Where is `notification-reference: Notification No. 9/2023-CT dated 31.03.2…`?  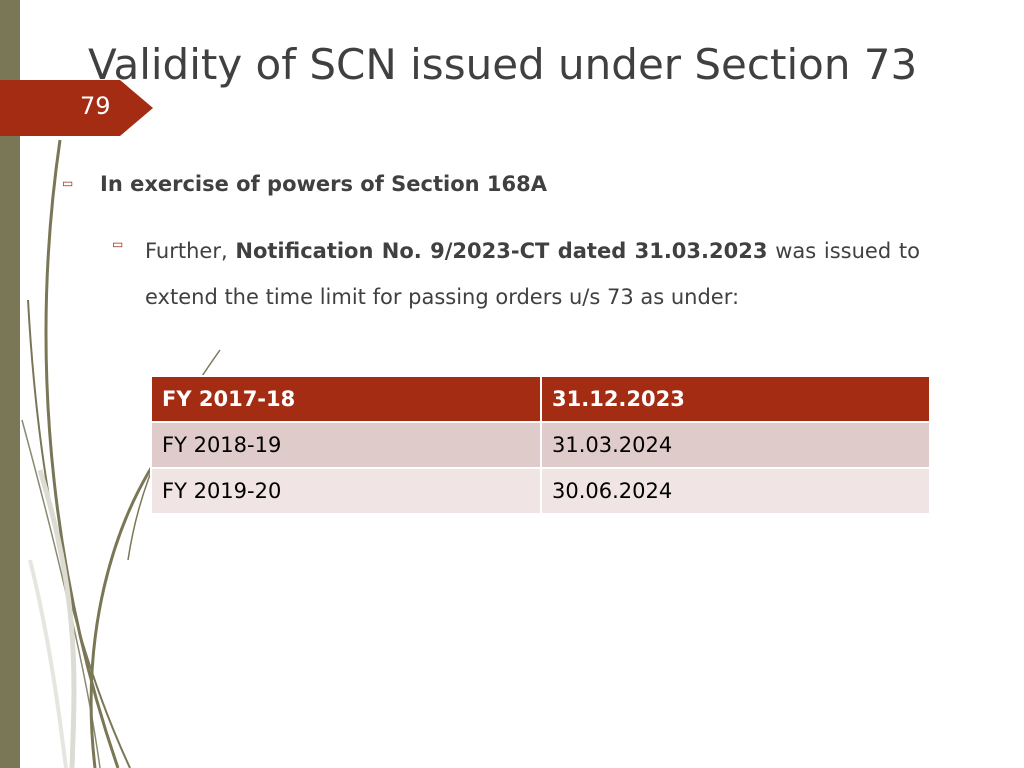
notification-reference: Notification No. 9/2023-CT dated 31.03.2… is located at coordinates (501, 251).